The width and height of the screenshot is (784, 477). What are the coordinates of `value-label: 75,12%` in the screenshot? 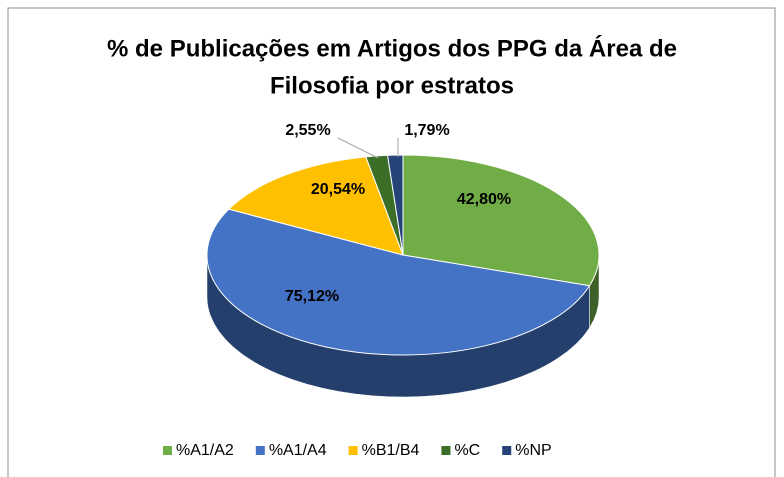 It's located at (312, 296).